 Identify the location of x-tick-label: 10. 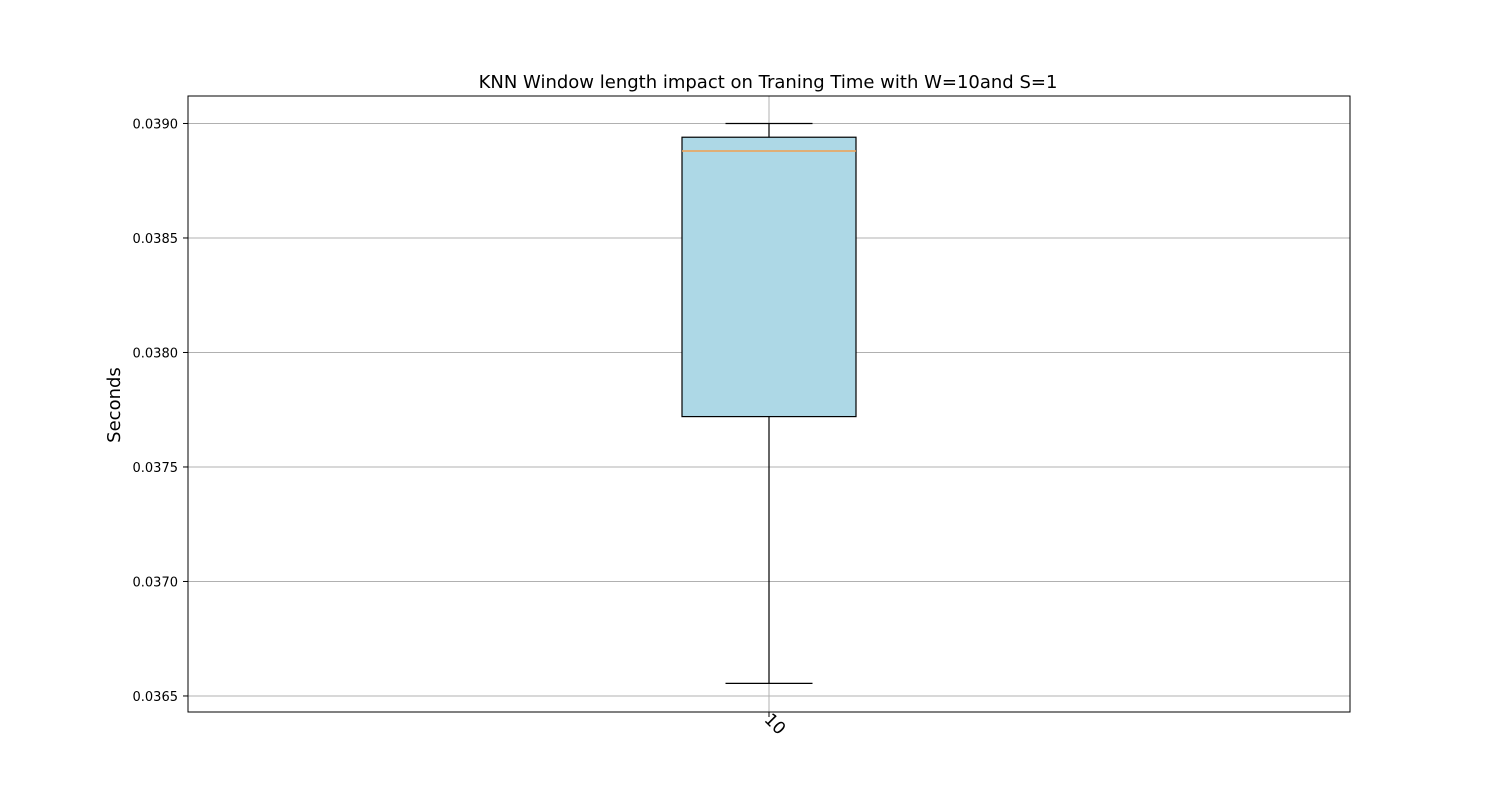
(774, 724).